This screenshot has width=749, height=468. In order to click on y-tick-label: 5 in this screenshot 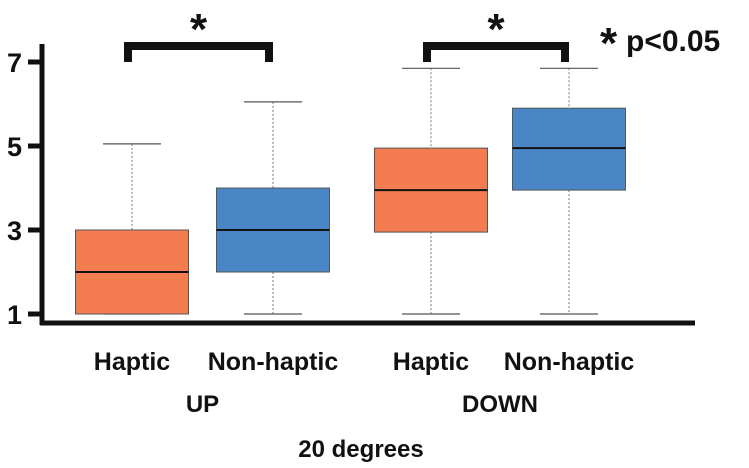, I will do `click(14, 147)`.